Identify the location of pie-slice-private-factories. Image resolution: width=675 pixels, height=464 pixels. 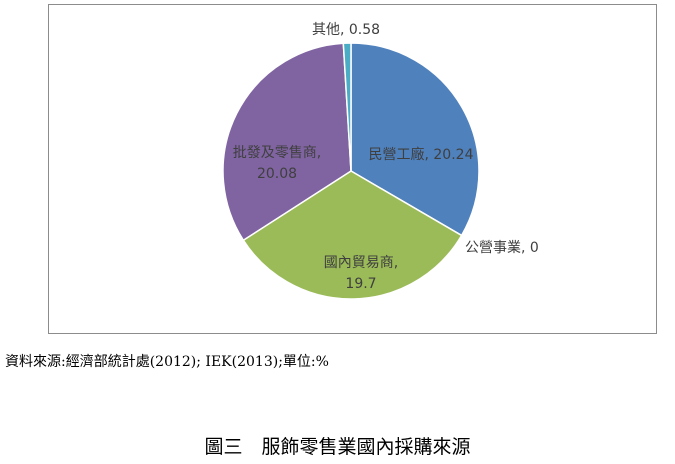
(415, 139).